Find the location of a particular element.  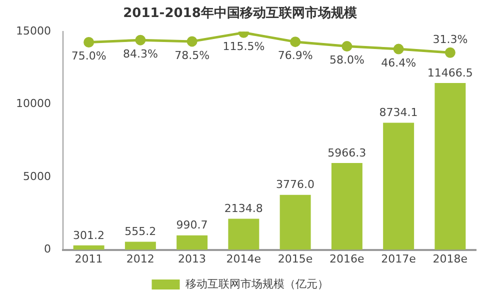

data-label: 31.3% is located at coordinates (450, 39).